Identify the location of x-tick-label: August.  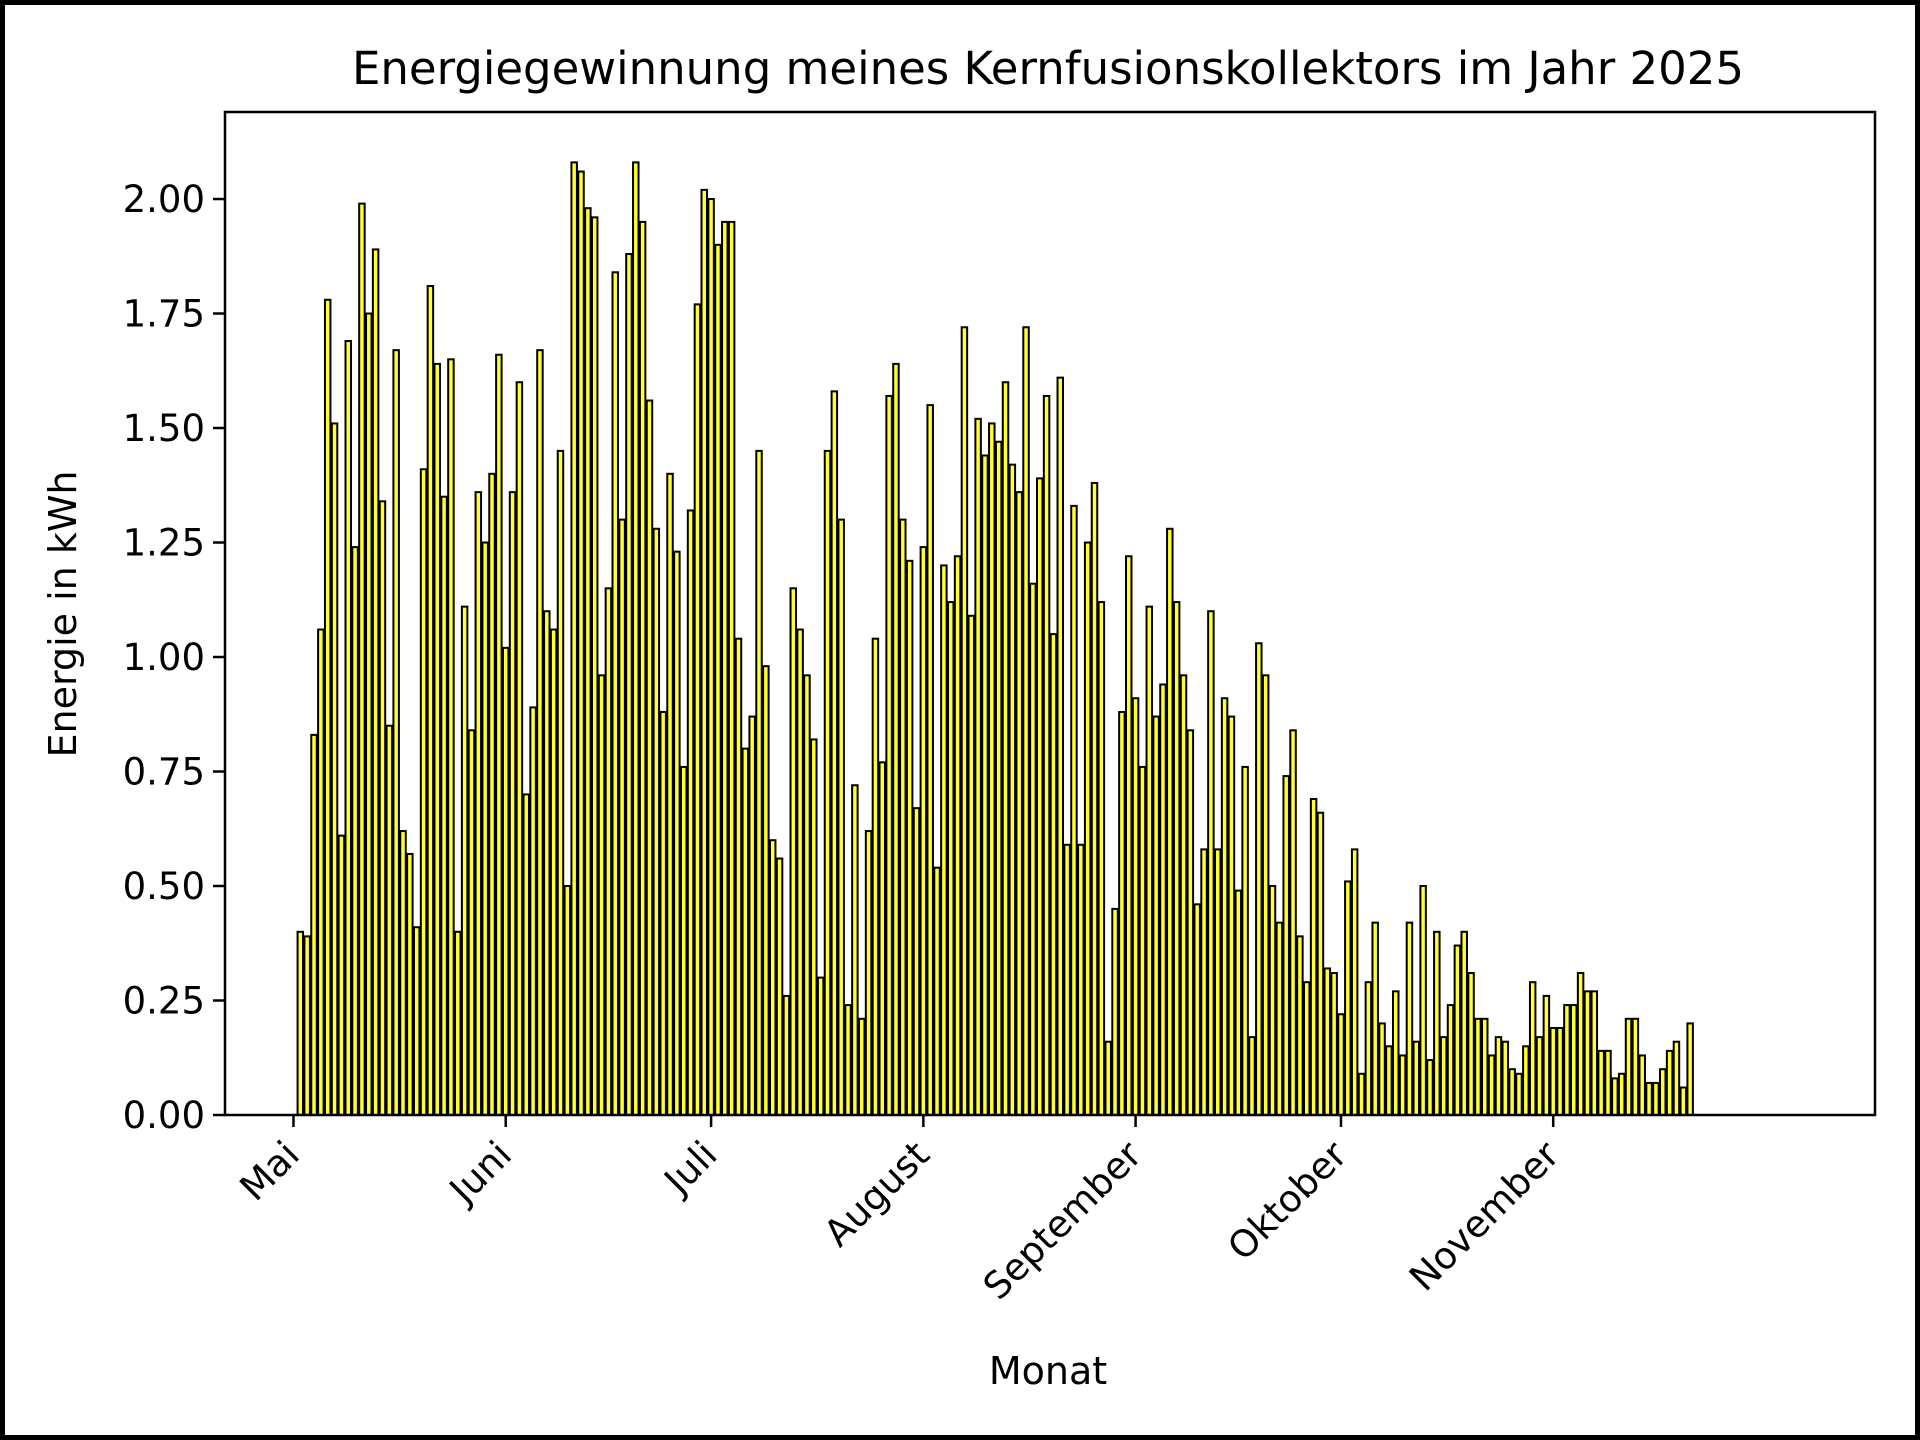
(877, 1194).